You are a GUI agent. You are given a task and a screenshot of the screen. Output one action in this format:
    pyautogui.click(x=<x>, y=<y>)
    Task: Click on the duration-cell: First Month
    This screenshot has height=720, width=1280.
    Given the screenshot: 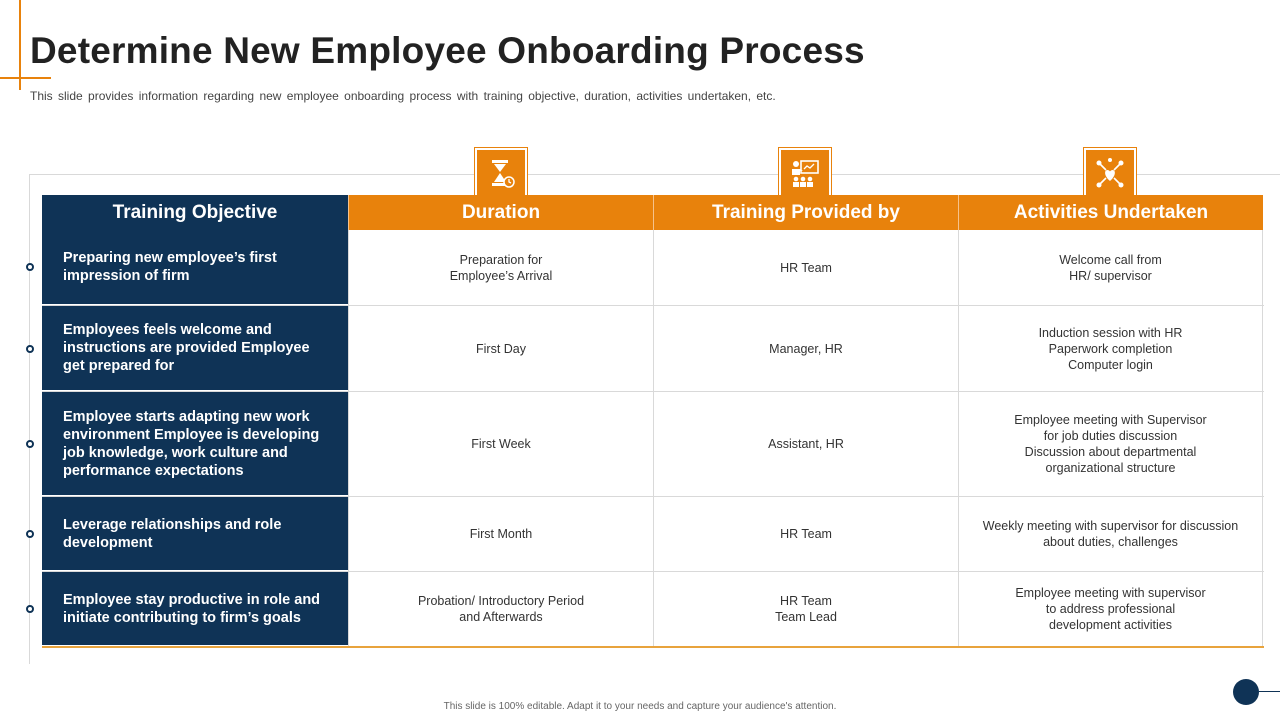 What is the action you would take?
    pyautogui.click(x=500, y=534)
    